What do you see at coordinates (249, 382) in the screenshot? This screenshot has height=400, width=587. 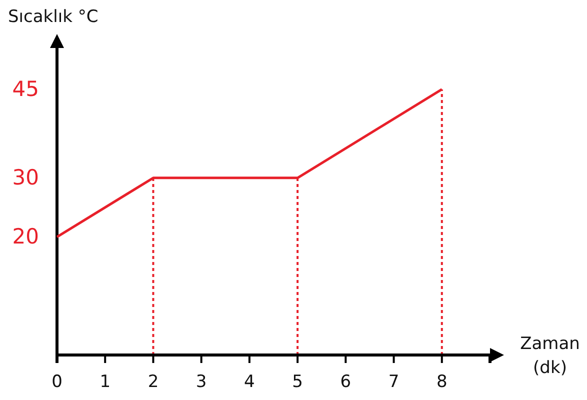 I see `x-tick-label: 4` at bounding box center [249, 382].